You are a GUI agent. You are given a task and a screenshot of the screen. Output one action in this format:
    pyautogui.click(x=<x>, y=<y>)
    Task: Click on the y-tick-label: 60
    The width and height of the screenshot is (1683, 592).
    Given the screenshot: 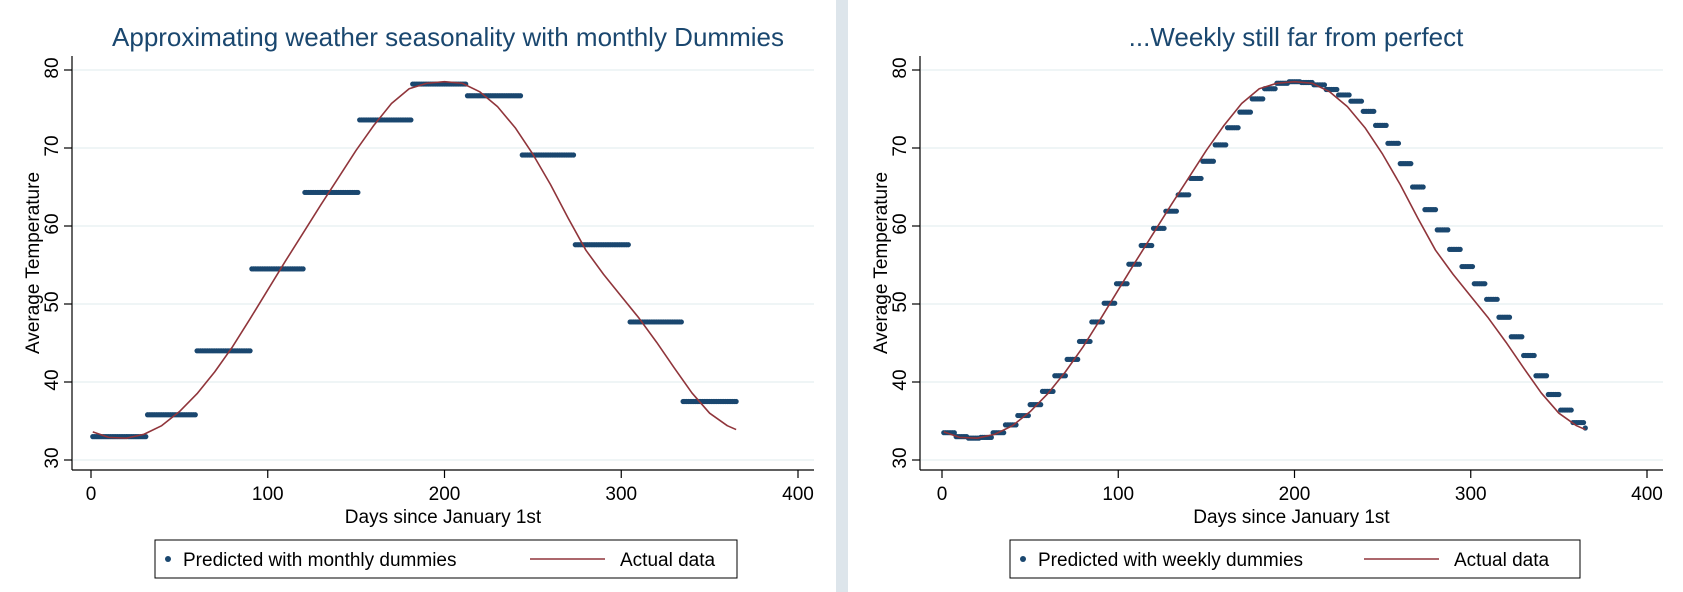 What is the action you would take?
    pyautogui.click(x=900, y=223)
    